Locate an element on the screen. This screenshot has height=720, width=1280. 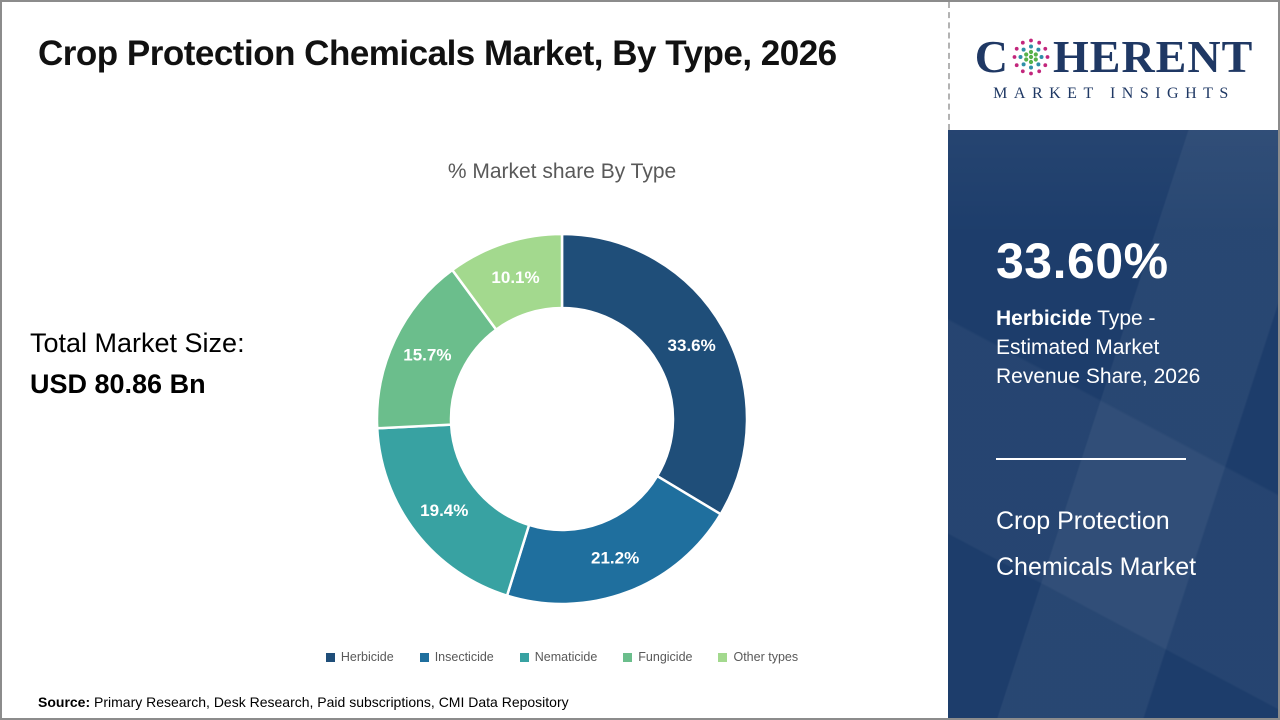
legend-item-other-types: Other types is located at coordinates (758, 657).